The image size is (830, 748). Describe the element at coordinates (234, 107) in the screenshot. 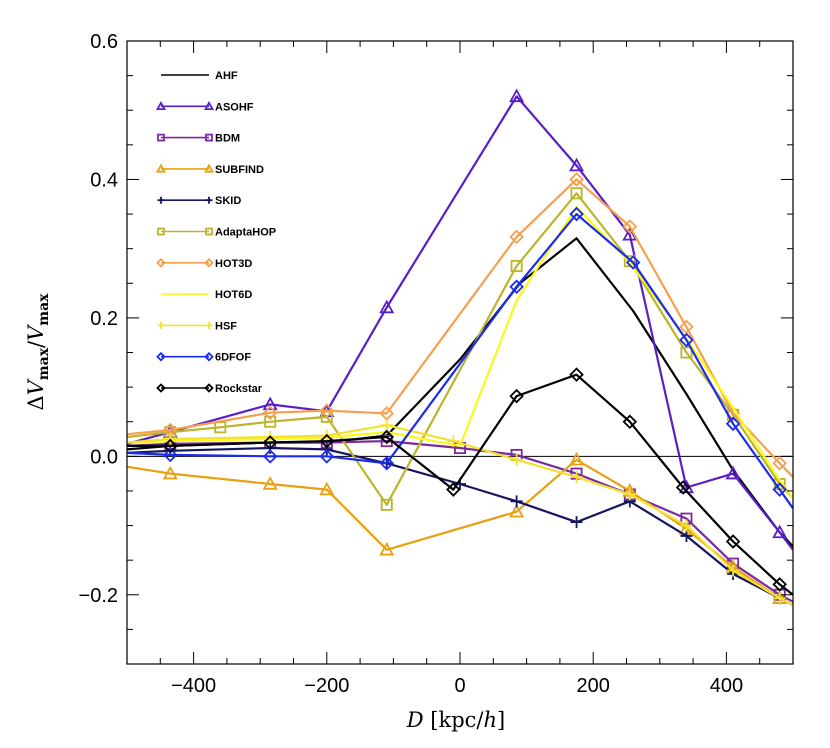

I see `legend-label: ASOHF` at that location.